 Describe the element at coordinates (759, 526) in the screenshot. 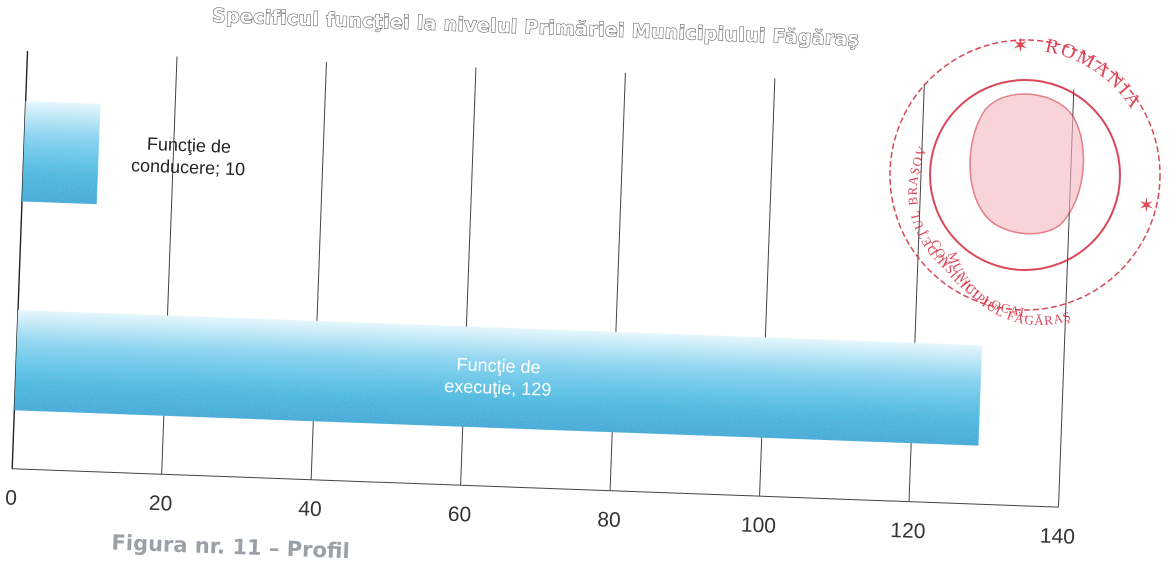

I see `x-tick-label: 100` at that location.